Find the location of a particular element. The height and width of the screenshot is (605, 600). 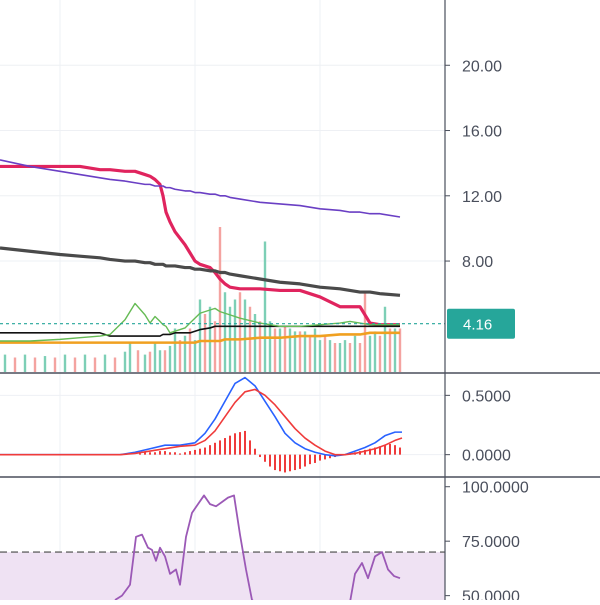

rsi-axis-tick-label: 75.0000 is located at coordinates (491, 542).